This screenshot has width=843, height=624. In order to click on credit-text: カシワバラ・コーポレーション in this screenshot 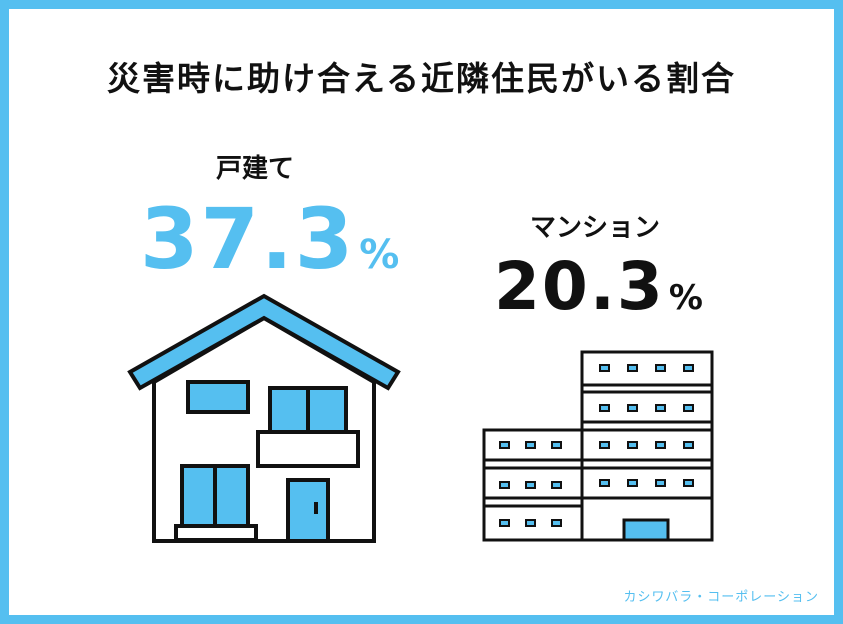, I will do `click(721, 597)`.